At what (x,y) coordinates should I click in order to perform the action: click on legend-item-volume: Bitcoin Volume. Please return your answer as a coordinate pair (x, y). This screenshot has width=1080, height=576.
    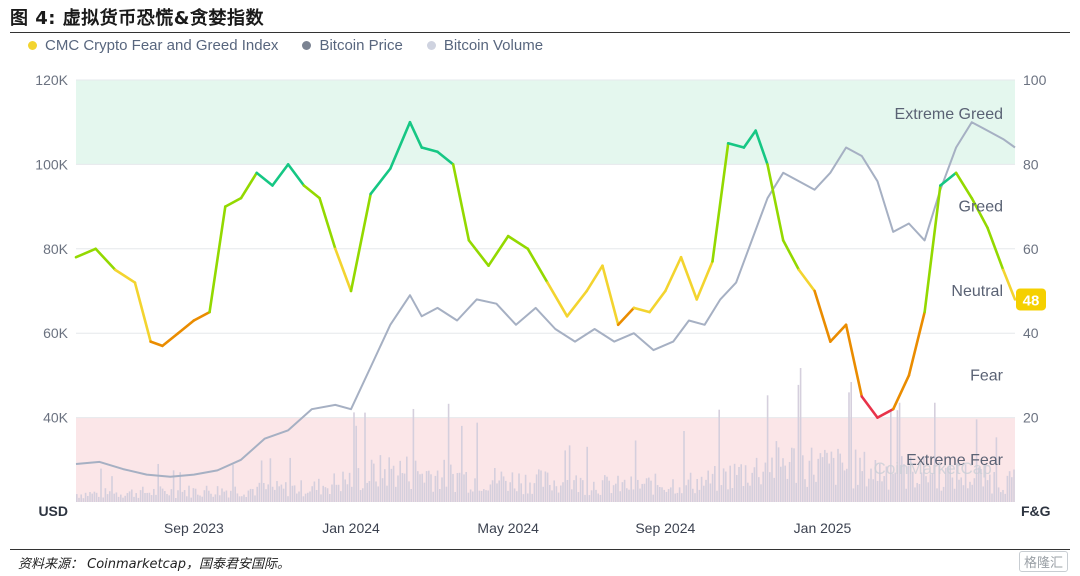
    Looking at the image, I should click on (485, 45).